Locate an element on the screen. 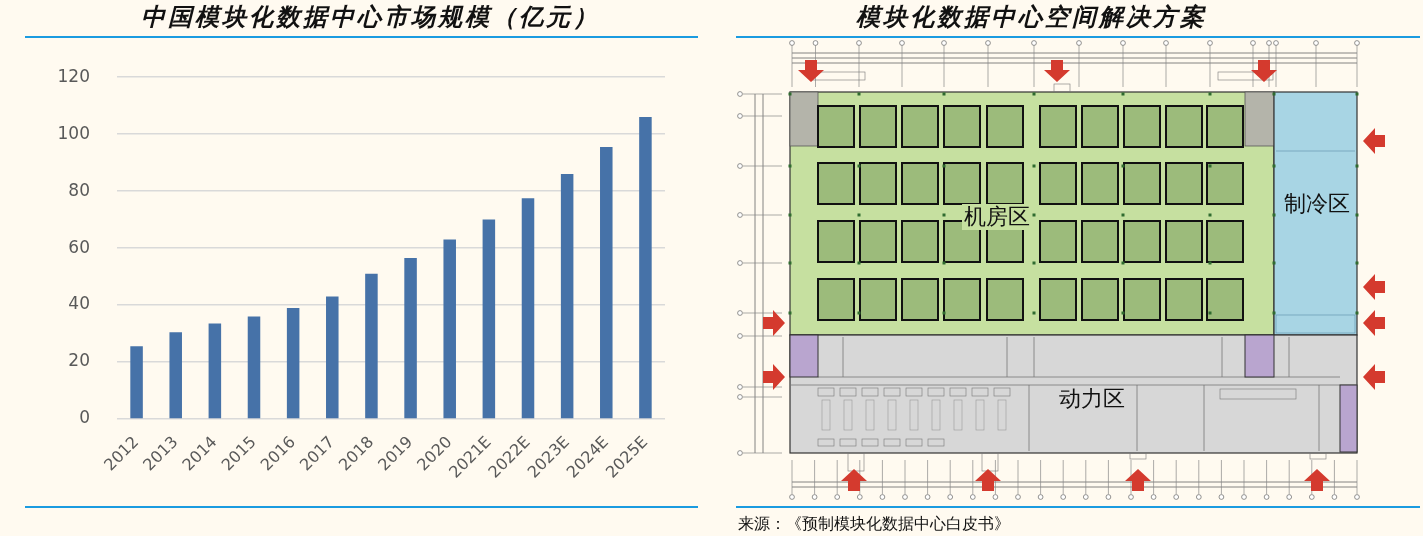 The image size is (1423, 536). y-tick-label: 40 is located at coordinates (79, 303).